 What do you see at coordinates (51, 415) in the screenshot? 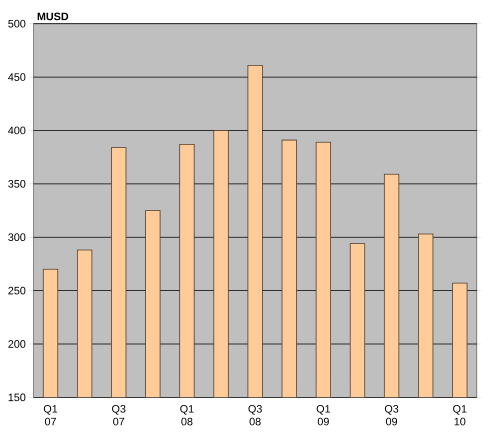
I see `x-tick-label: Q1 07` at bounding box center [51, 415].